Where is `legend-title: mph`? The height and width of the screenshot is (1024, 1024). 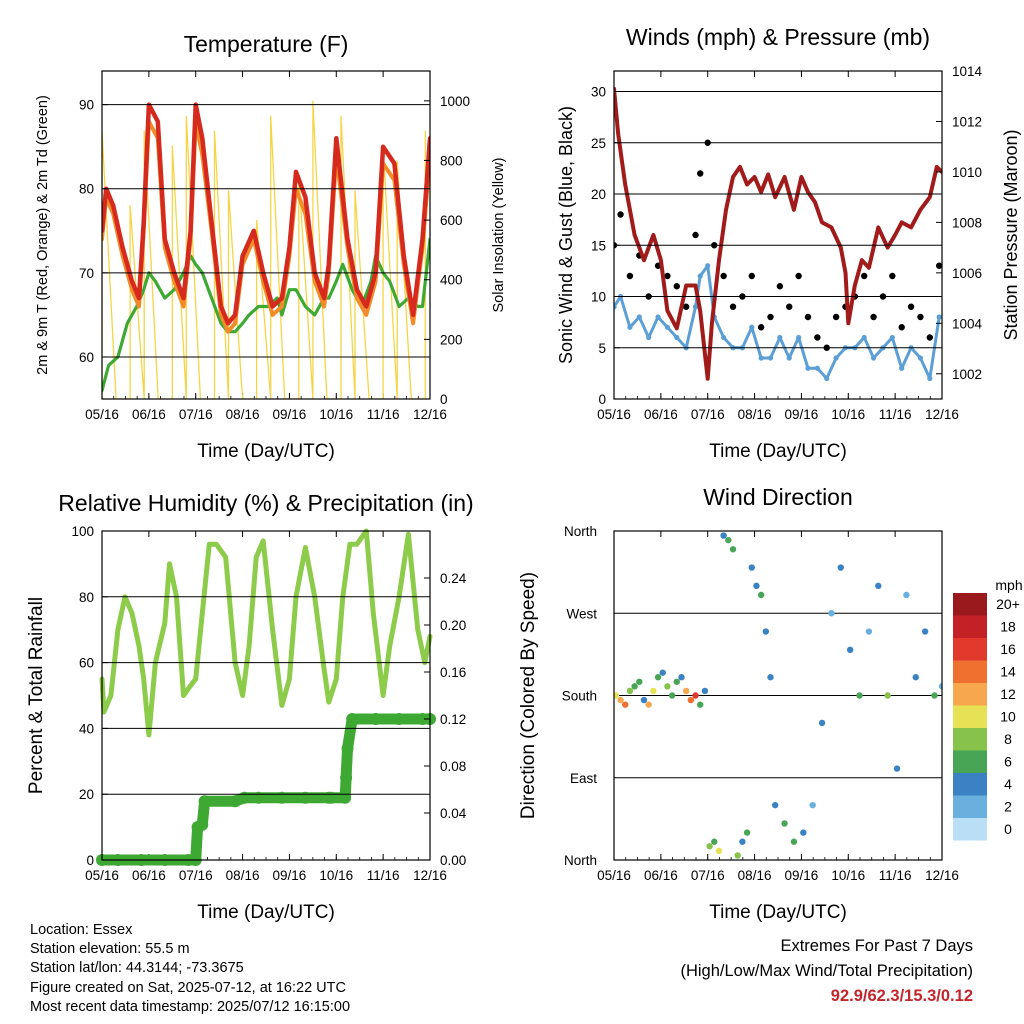 legend-title: mph is located at coordinates (1008, 585).